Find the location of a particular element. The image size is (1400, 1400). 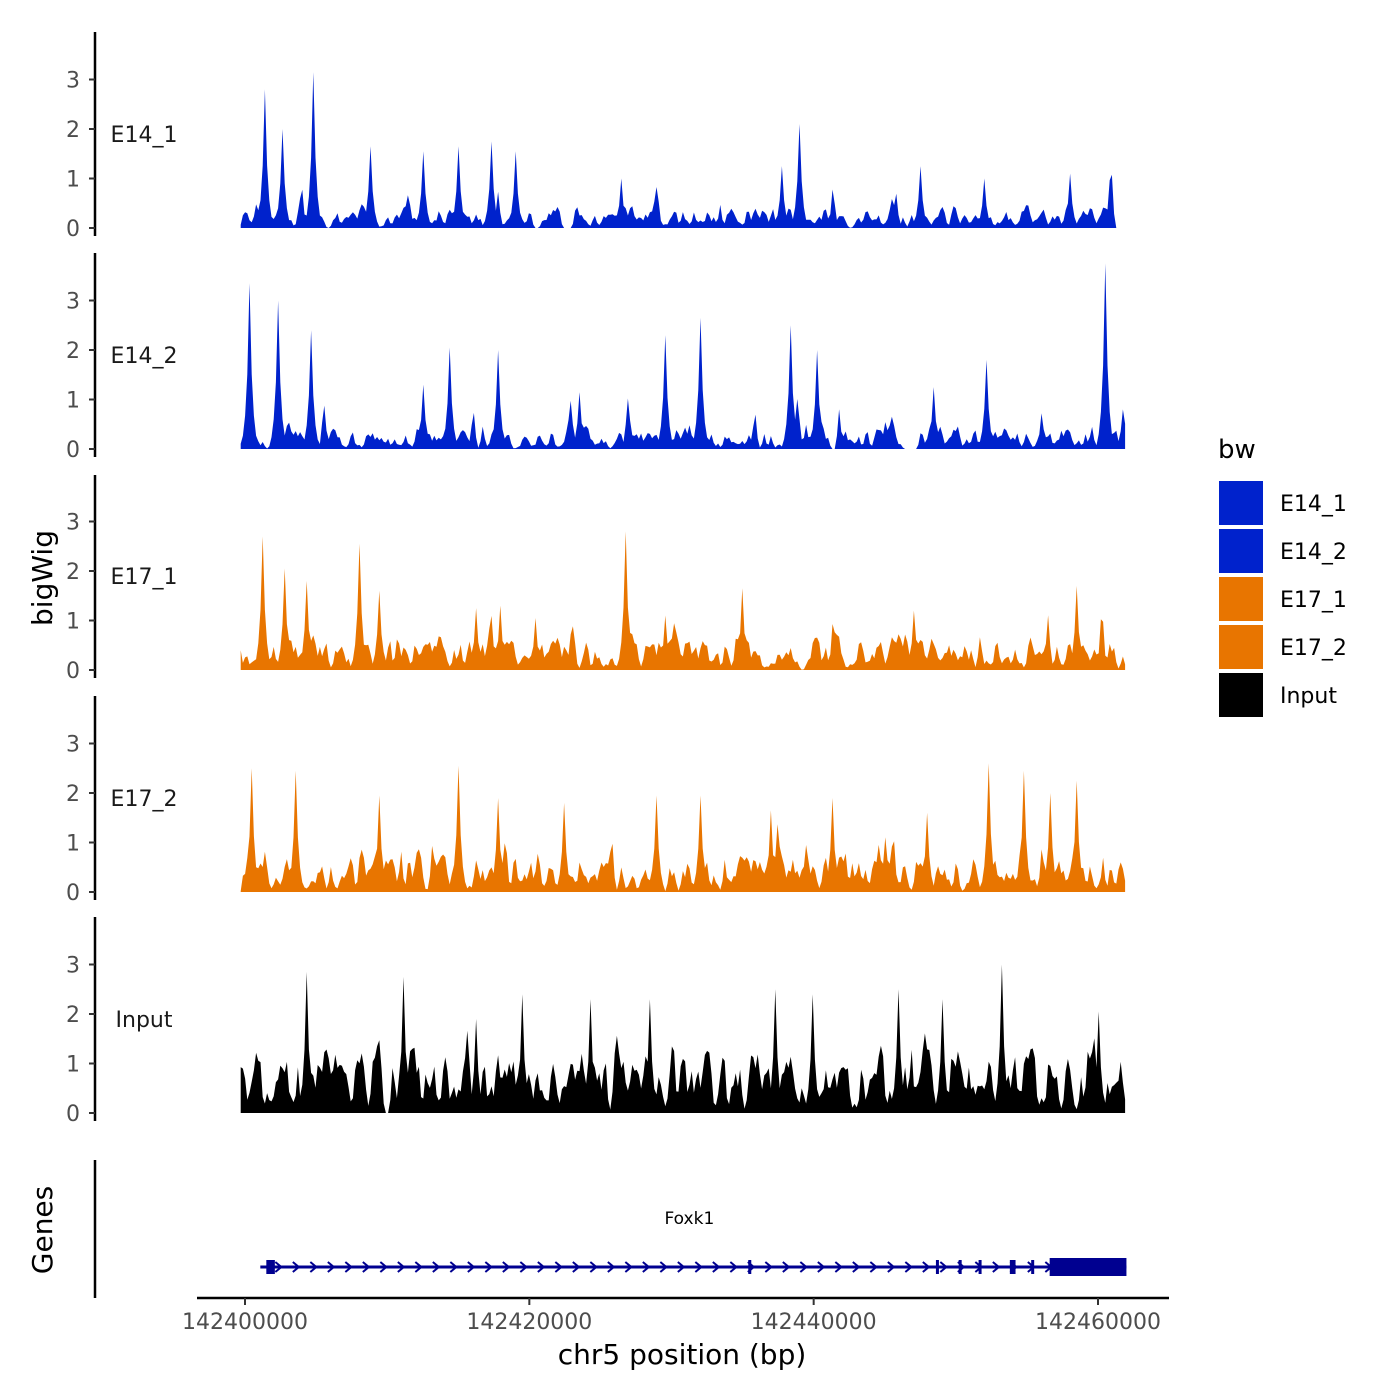

track-label: E17_1 is located at coordinates (144, 577).